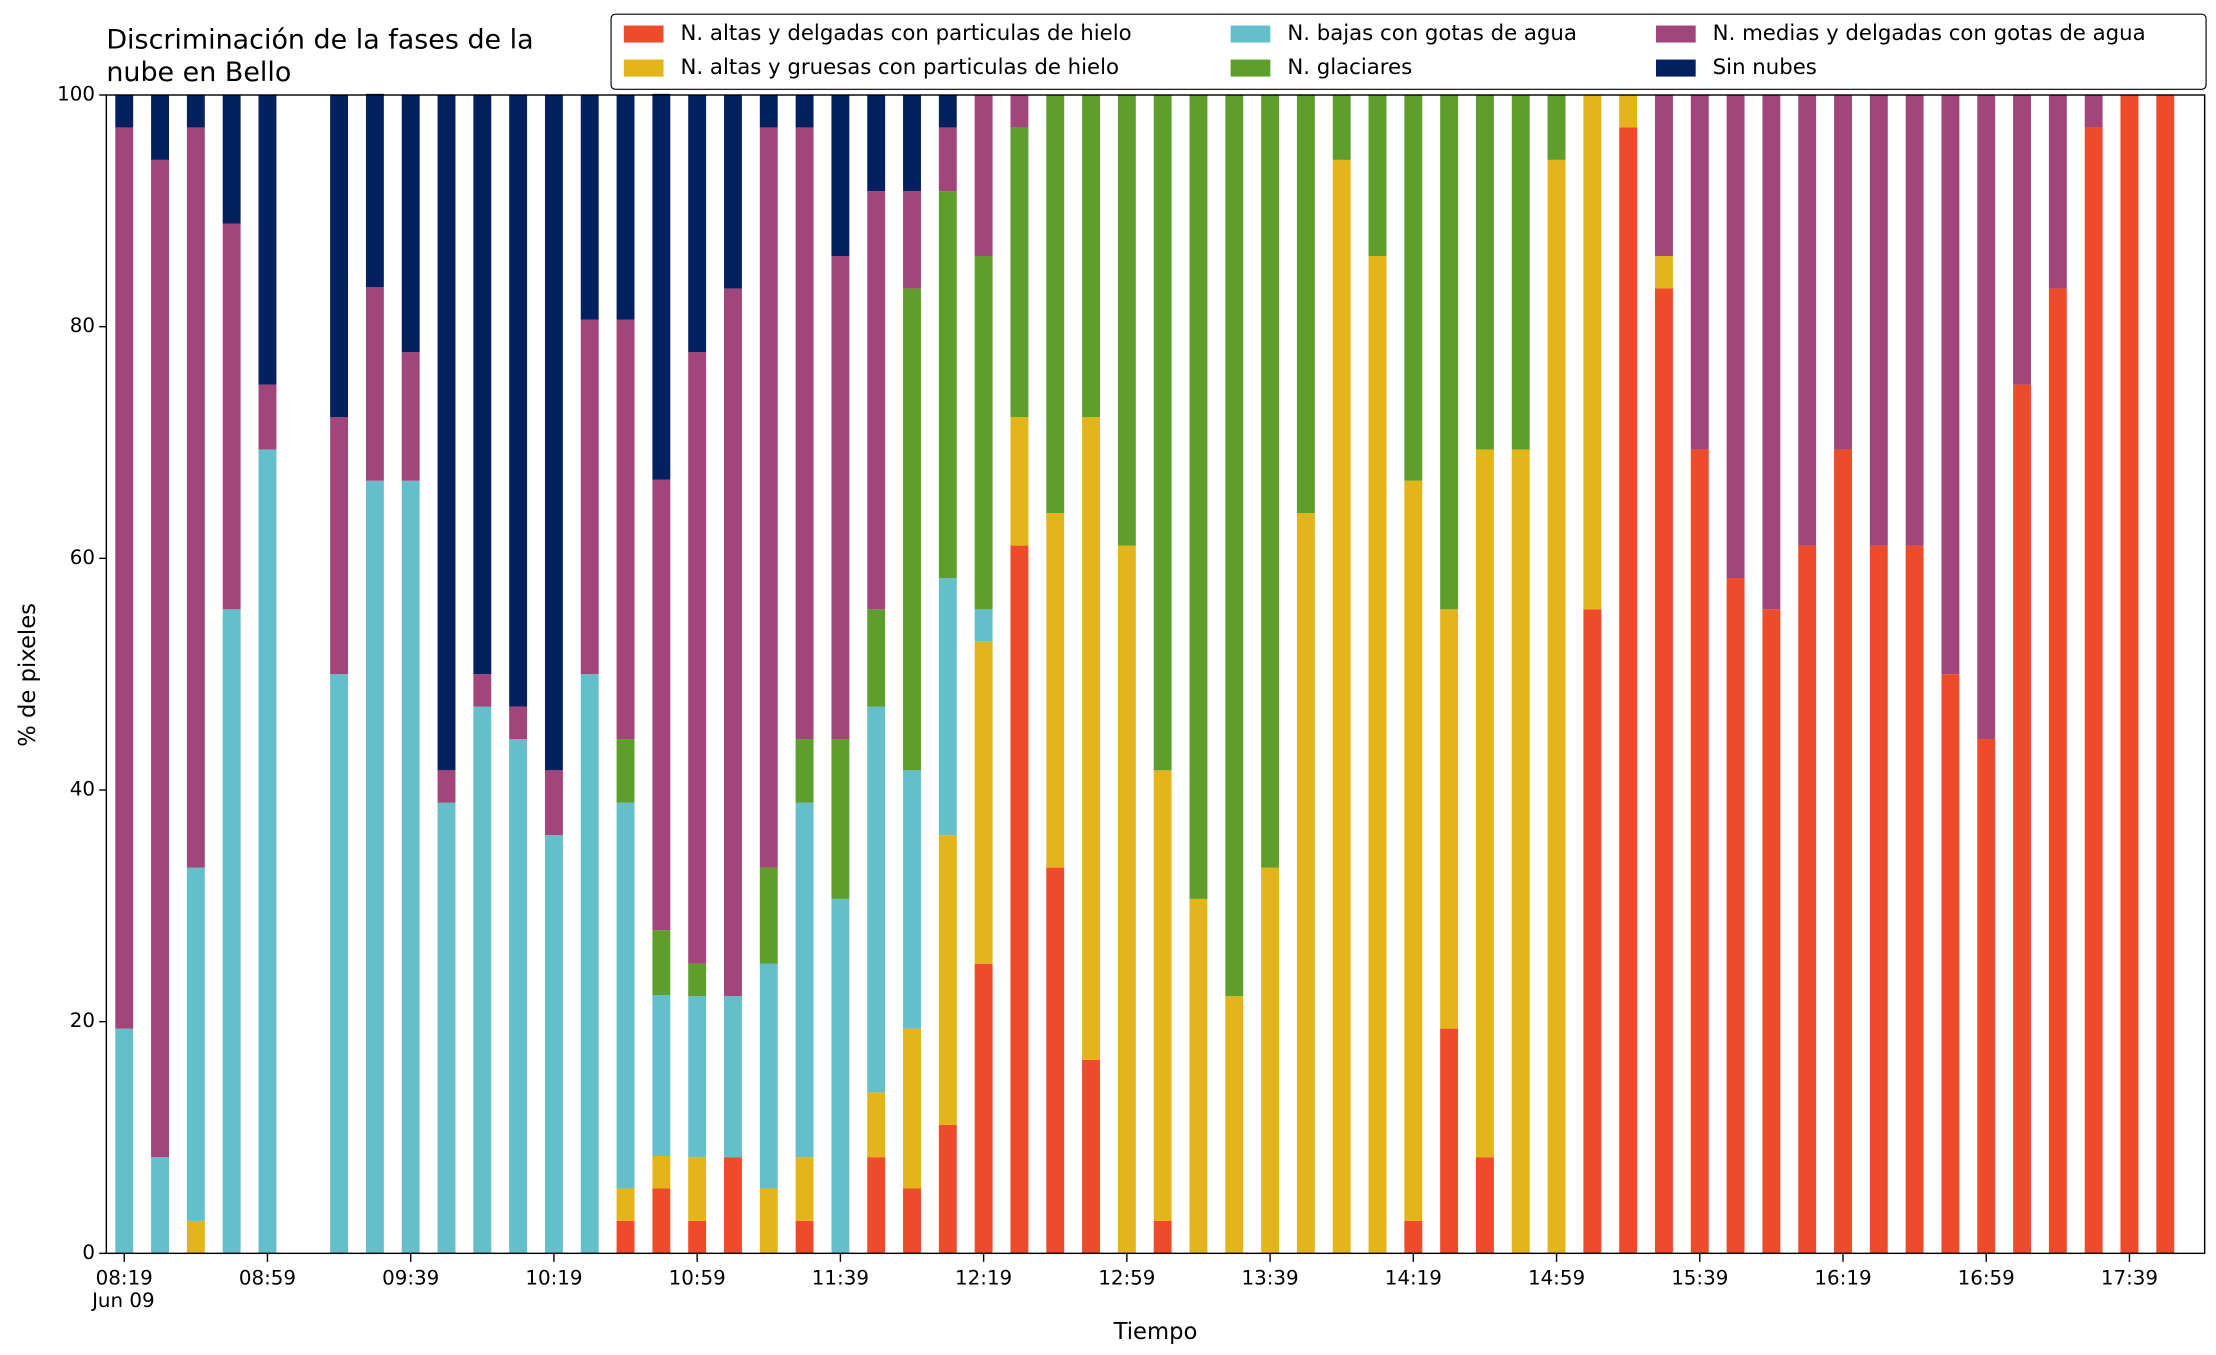  Describe the element at coordinates (410, 1277) in the screenshot. I see `x-tick-label: 09:39` at that location.